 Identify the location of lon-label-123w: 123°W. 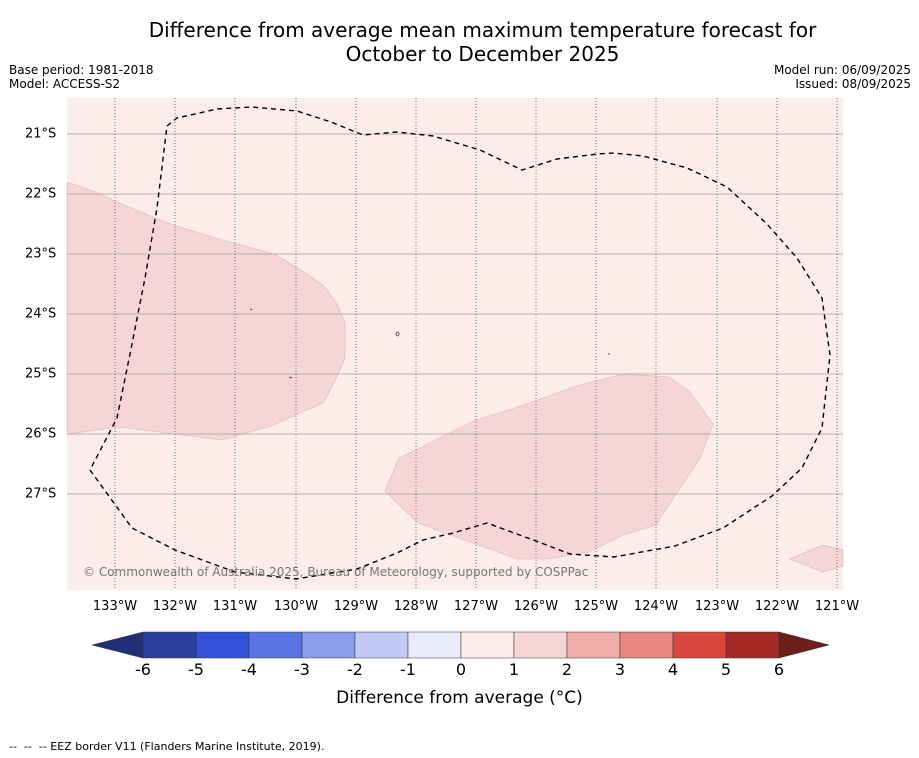
(717, 606).